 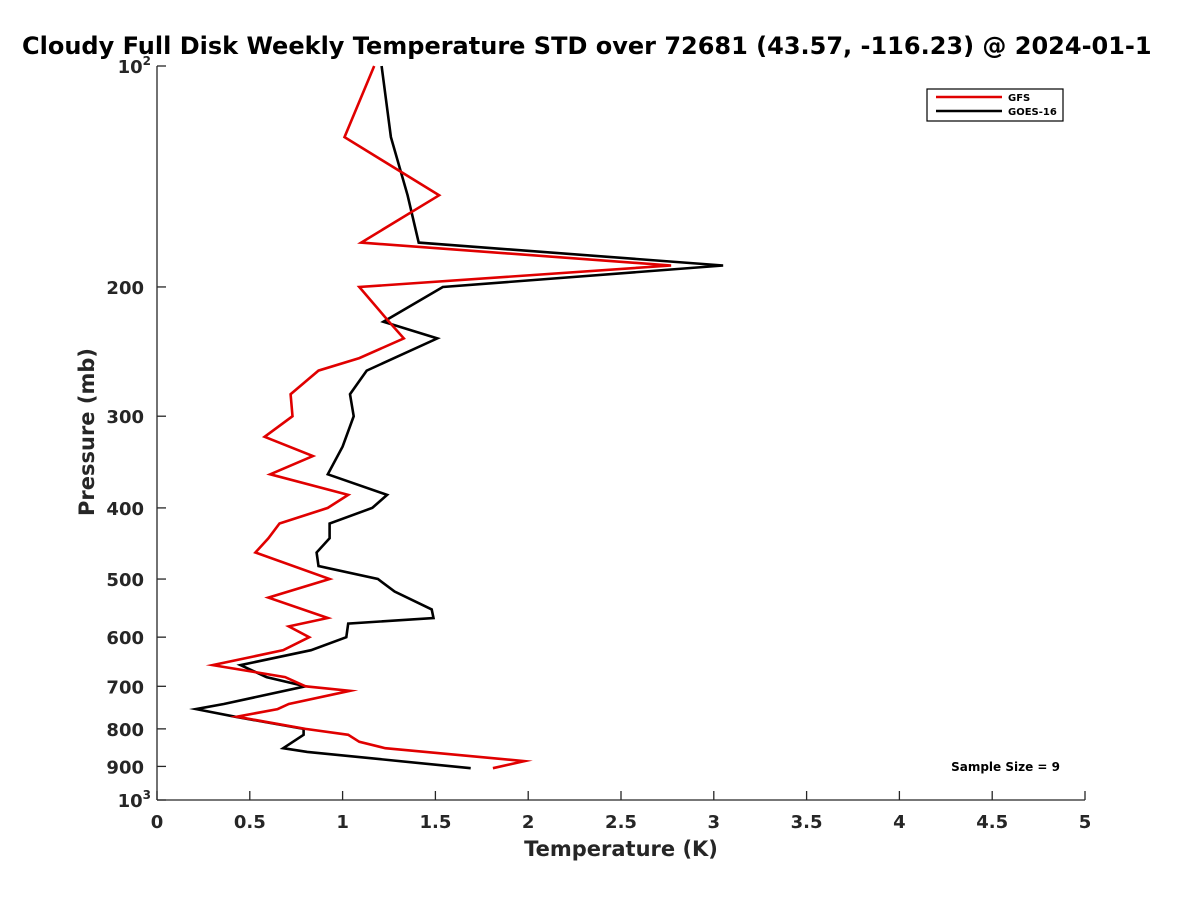 I want to click on legend-box, so click(x=995, y=105).